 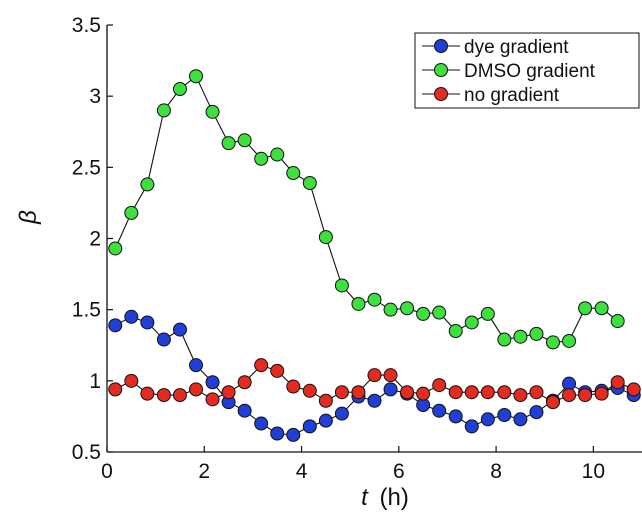 What do you see at coordinates (365, 497) in the screenshot?
I see `x-axis-variable: t` at bounding box center [365, 497].